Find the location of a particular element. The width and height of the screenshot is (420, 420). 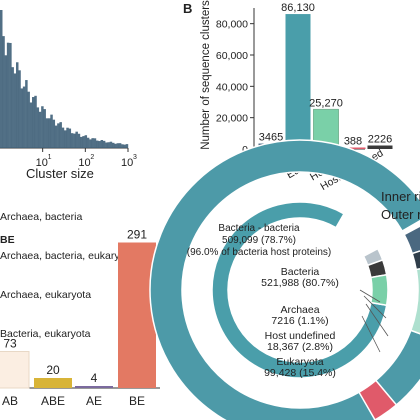

panel-c-bar-be is located at coordinates (137, 315).